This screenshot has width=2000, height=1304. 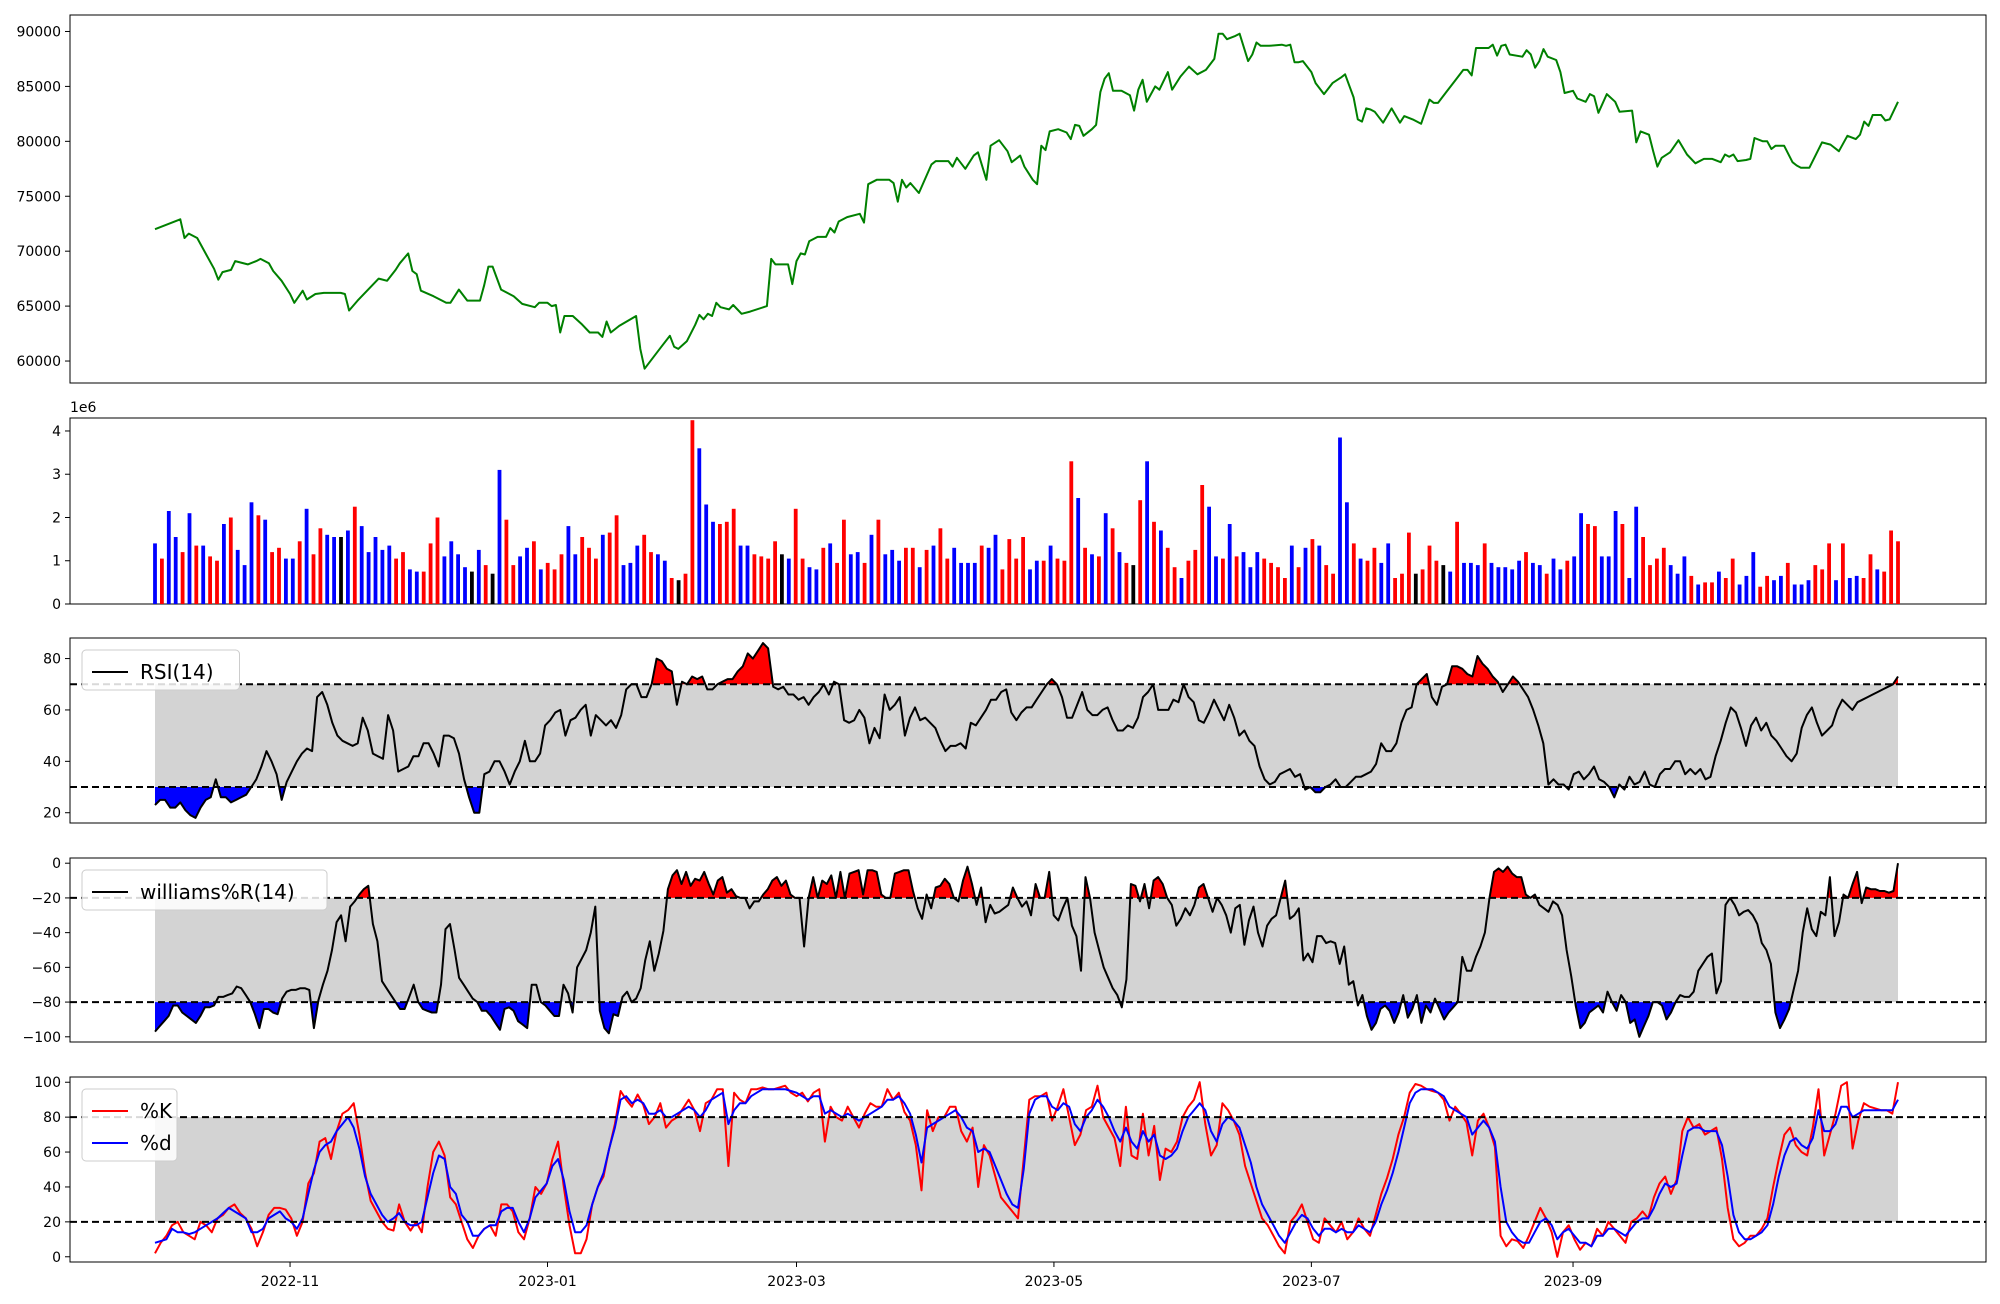 What do you see at coordinates (46, 934) in the screenshot?
I see `y-tick-label: −40` at bounding box center [46, 934].